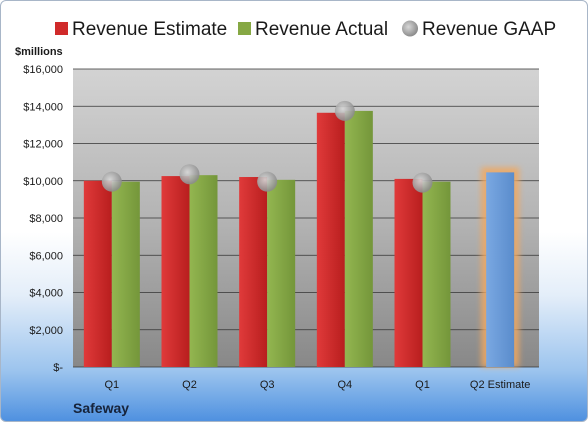 The height and width of the screenshot is (422, 588). Describe the element at coordinates (43, 145) in the screenshot. I see `y-tick-label: $12,000` at that location.